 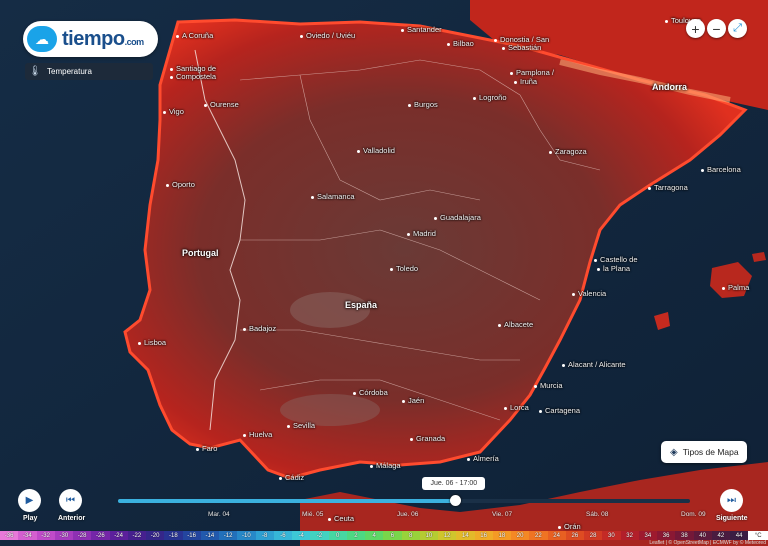 What do you see at coordinates (408, 514) in the screenshot?
I see `timeline-day-label: Jue. 06` at bounding box center [408, 514].